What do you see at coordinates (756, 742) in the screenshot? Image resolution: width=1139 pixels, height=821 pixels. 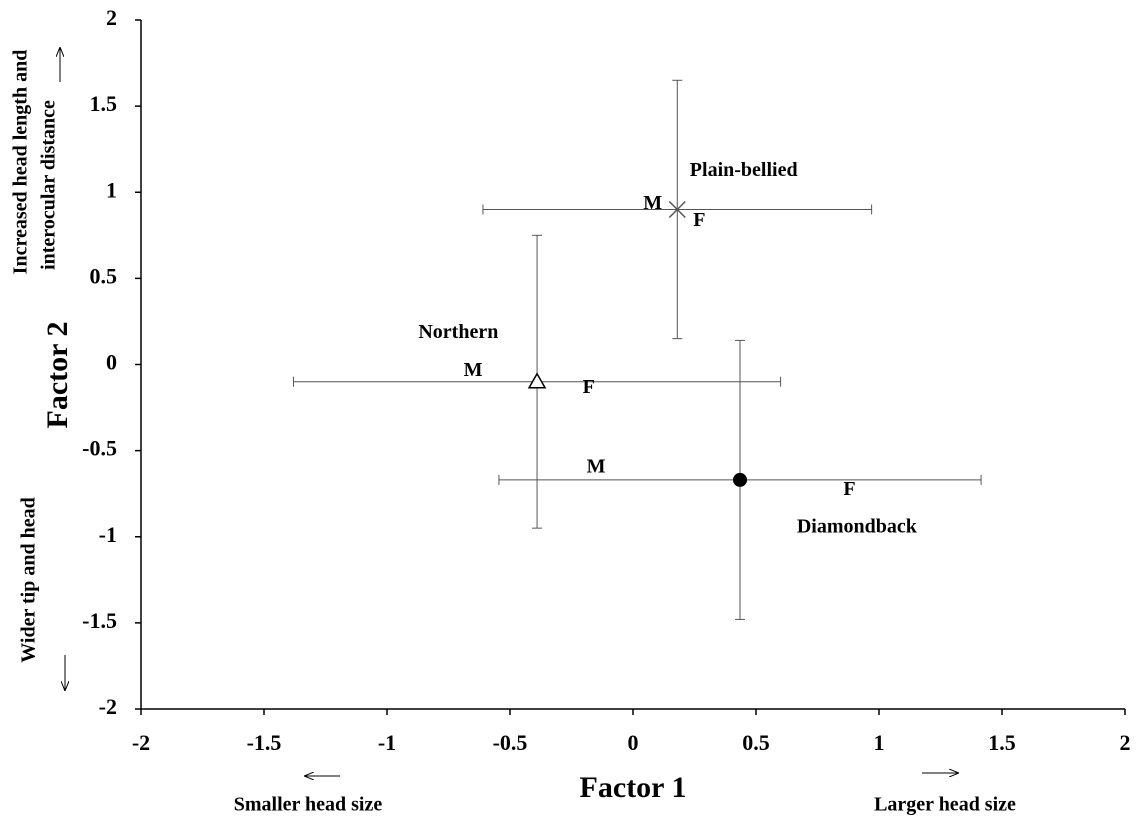 I see `x-tick-label: 0.5` at bounding box center [756, 742].